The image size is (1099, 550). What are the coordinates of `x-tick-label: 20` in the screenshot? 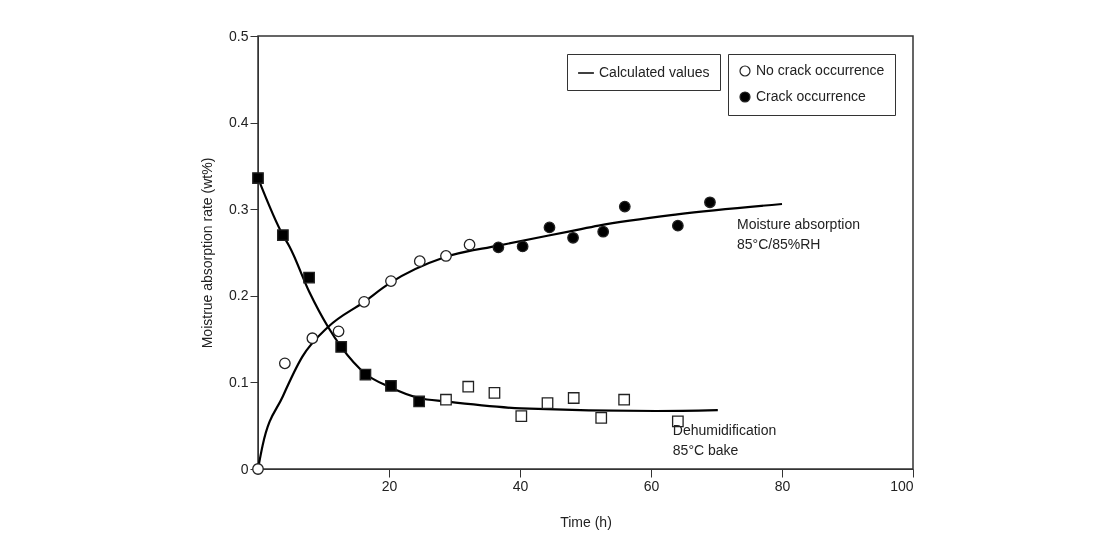 It's located at (389, 485).